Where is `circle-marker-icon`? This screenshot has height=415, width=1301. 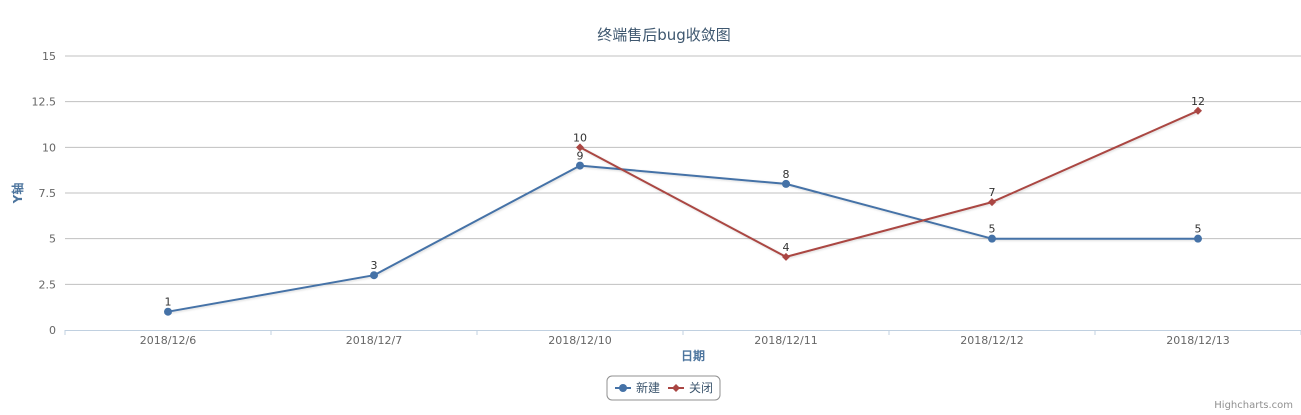
circle-marker-icon is located at coordinates (623, 388).